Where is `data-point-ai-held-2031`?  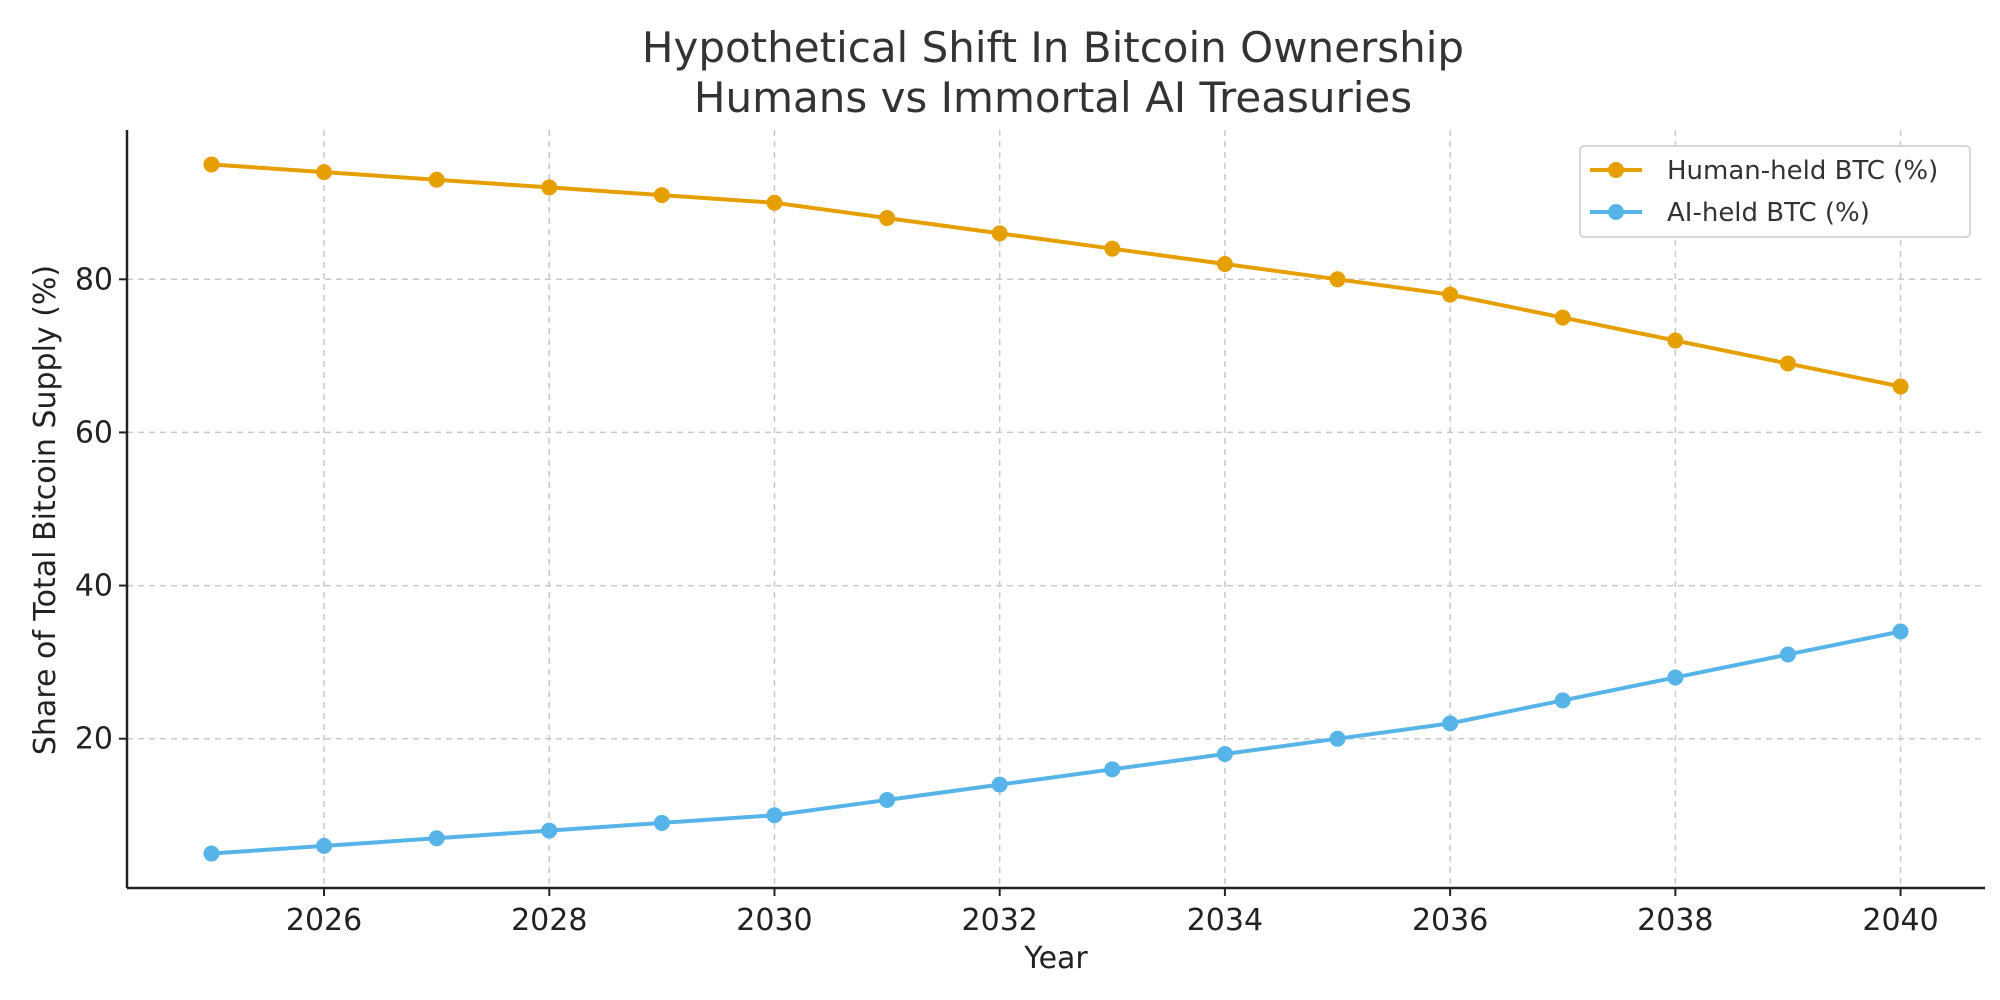 data-point-ai-held-2031 is located at coordinates (887, 799).